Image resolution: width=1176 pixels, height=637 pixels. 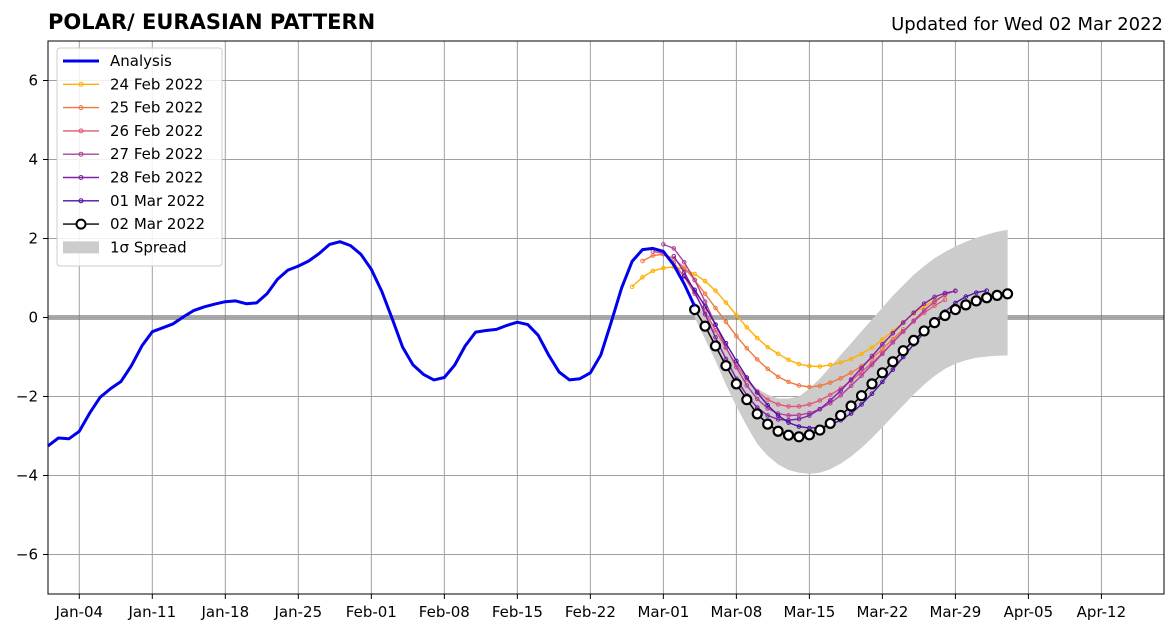 What do you see at coordinates (33, 239) in the screenshot?
I see `y-tick-label: 2` at bounding box center [33, 239].